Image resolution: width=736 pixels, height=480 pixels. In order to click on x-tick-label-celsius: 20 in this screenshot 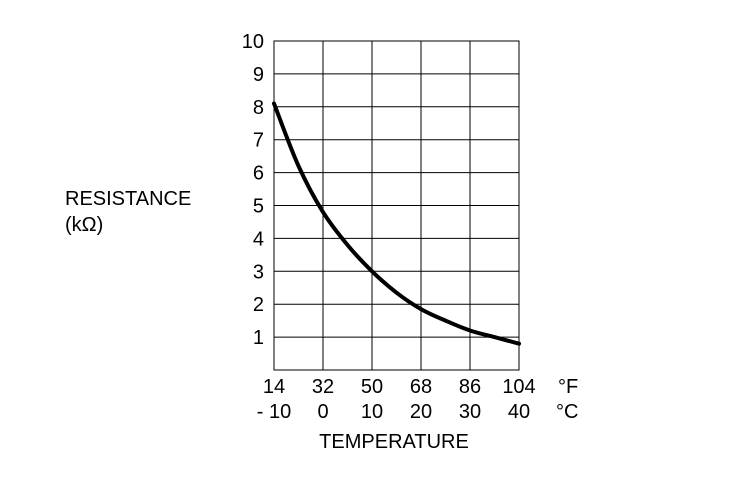, I will do `click(421, 412)`.